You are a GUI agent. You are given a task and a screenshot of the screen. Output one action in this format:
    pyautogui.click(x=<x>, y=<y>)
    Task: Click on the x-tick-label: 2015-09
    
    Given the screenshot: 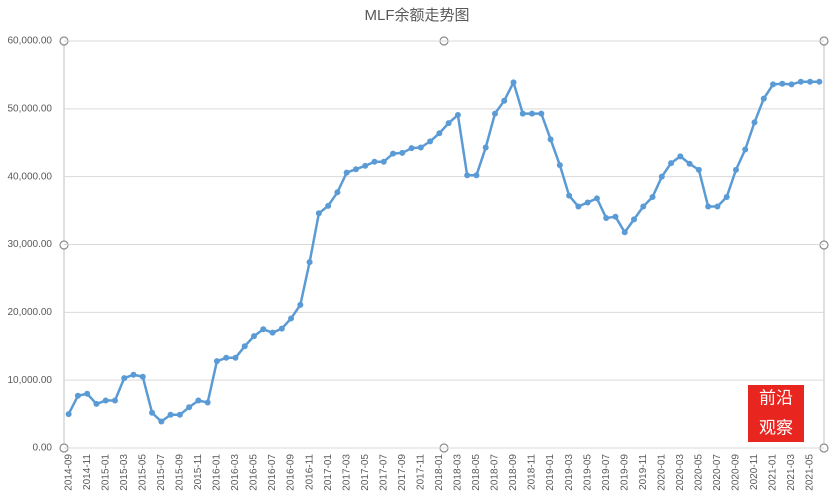 What is the action you would take?
    pyautogui.click(x=179, y=472)
    